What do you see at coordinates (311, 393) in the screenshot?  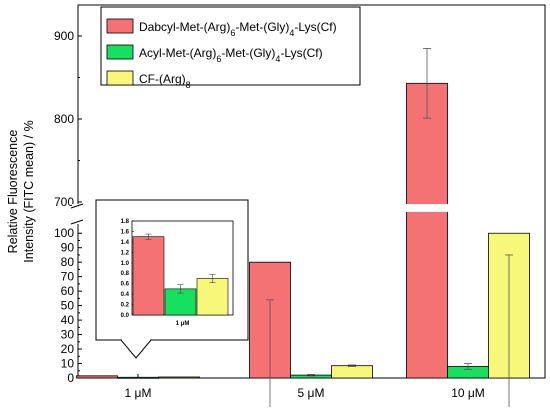 I see `x-category-label: 5 μM` at bounding box center [311, 393].